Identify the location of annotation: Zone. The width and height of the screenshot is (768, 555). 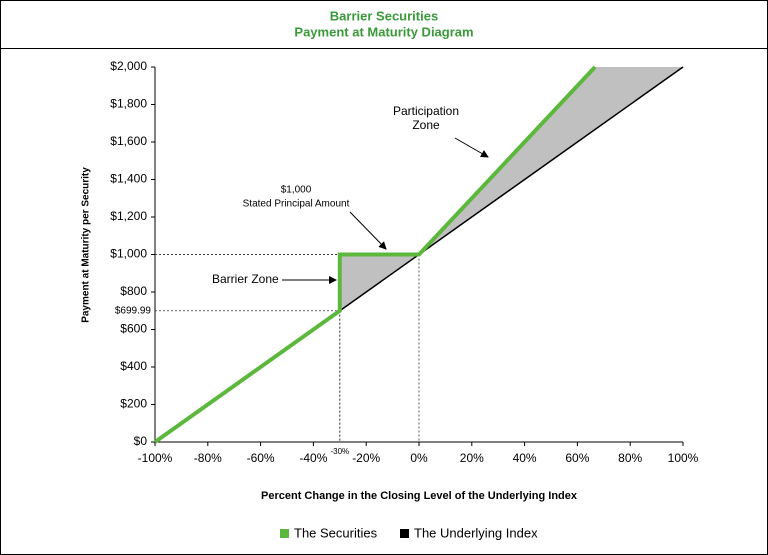
(426, 125).